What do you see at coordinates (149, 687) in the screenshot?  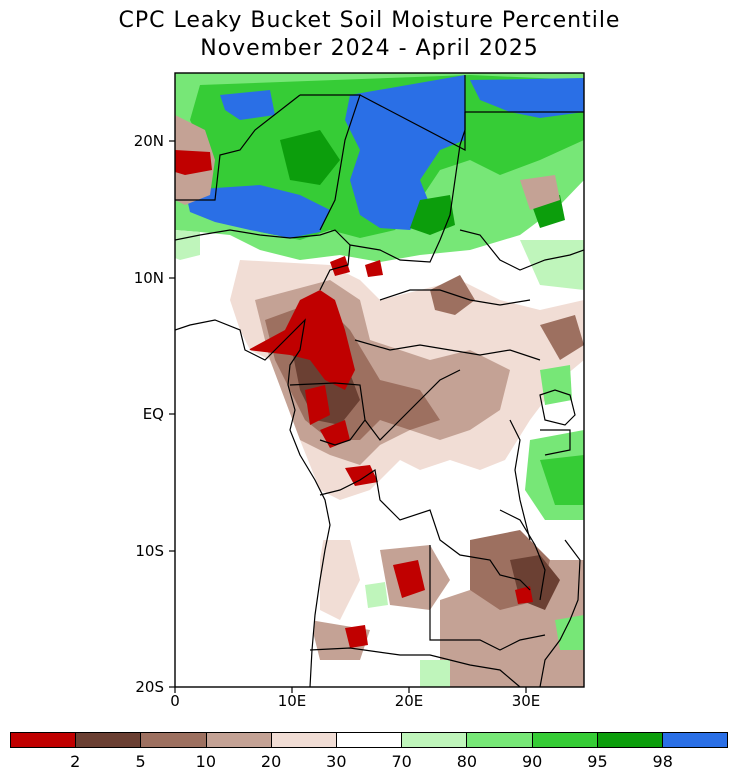 I see `y-label-20s: 20S` at bounding box center [149, 687].